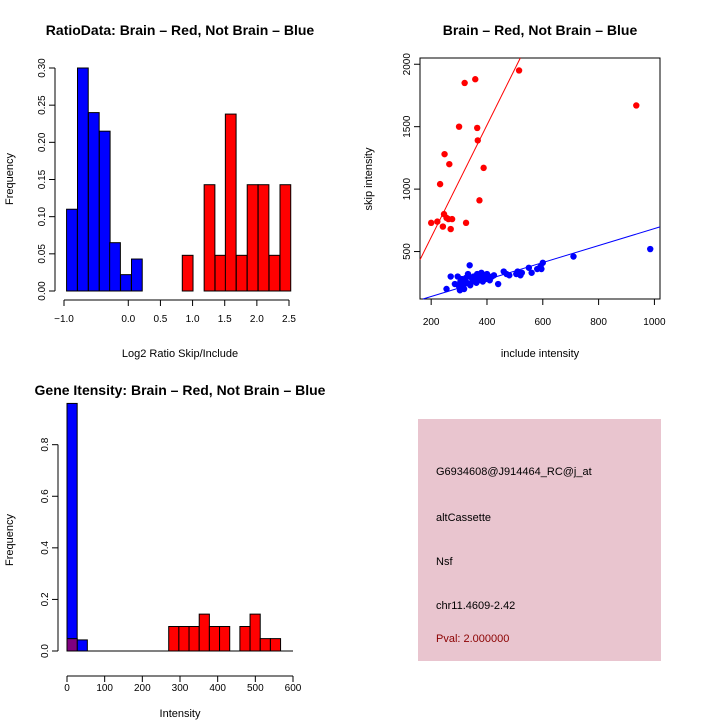 This screenshot has height=720, width=720. What do you see at coordinates (540, 354) in the screenshot?
I see `intensity-scatter-xlabel: include intensity` at bounding box center [540, 354].